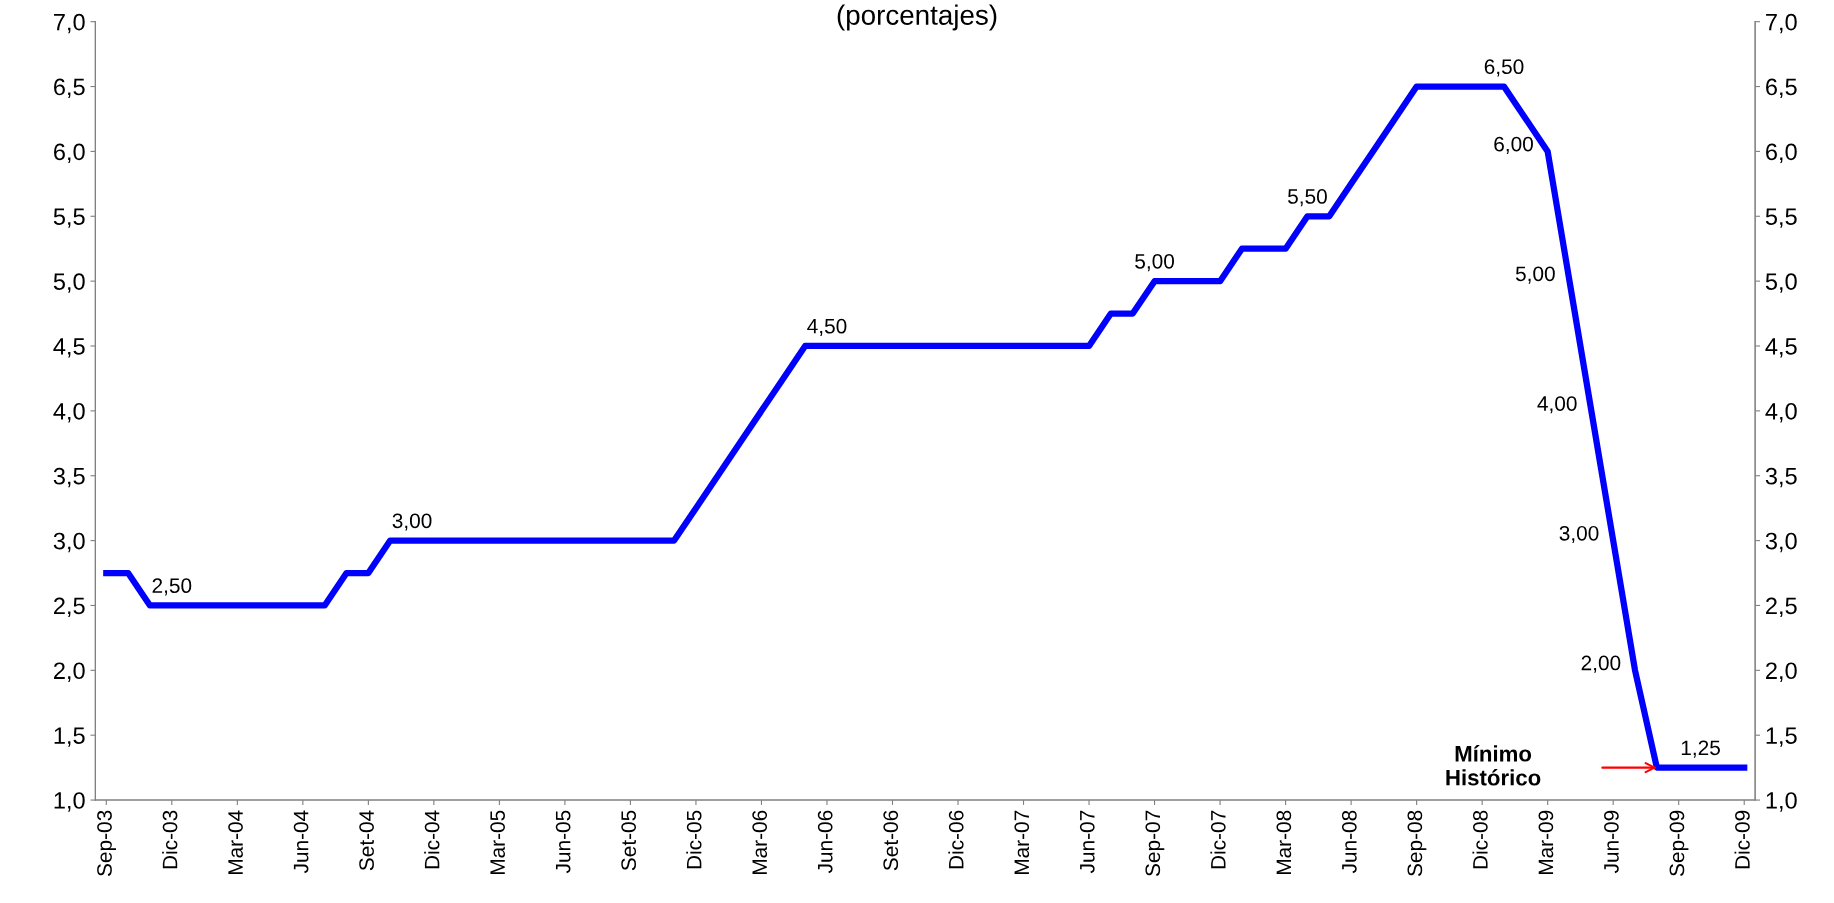 Image resolution: width=1834 pixels, height=903 pixels. Describe the element at coordinates (563, 842) in the screenshot. I see `x-tick-label: Jun-05` at that location.